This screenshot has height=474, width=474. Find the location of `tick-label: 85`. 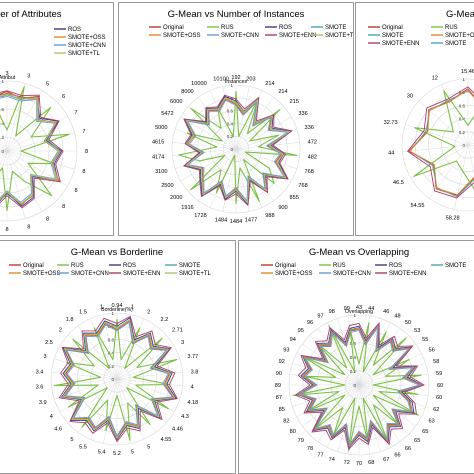

tick-label: 85 is located at coordinates (282, 410).